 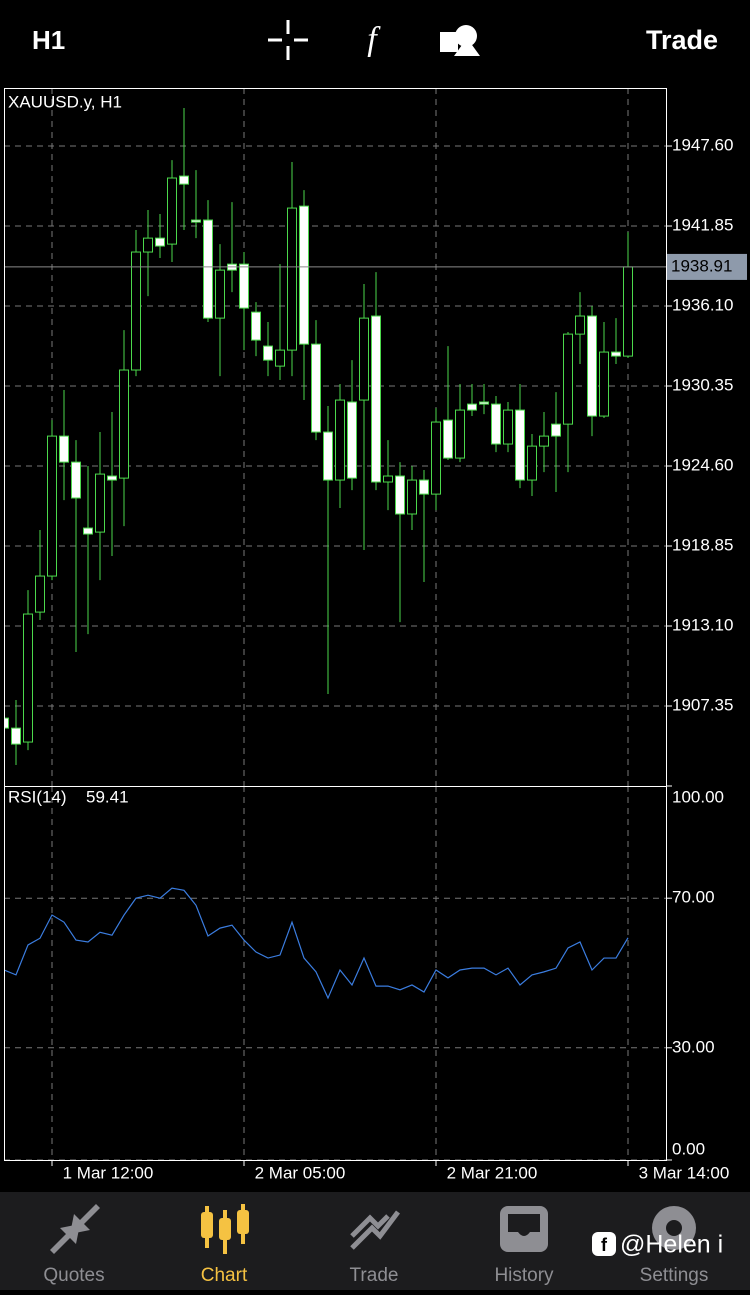 What do you see at coordinates (107, 796) in the screenshot?
I see `rsi-current-value: 59.41` at bounding box center [107, 796].